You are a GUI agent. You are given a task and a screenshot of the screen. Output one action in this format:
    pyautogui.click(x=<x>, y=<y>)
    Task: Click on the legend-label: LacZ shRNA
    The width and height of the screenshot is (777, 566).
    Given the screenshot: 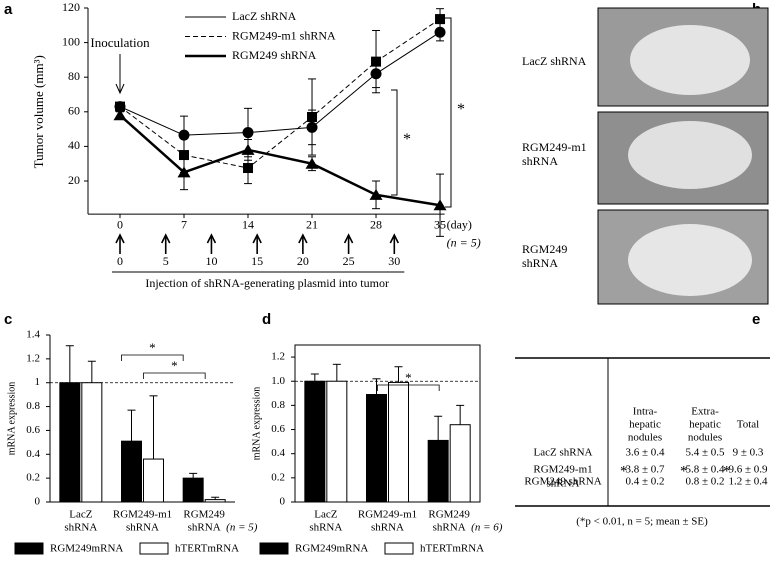 What is the action you would take?
    pyautogui.click(x=264, y=16)
    